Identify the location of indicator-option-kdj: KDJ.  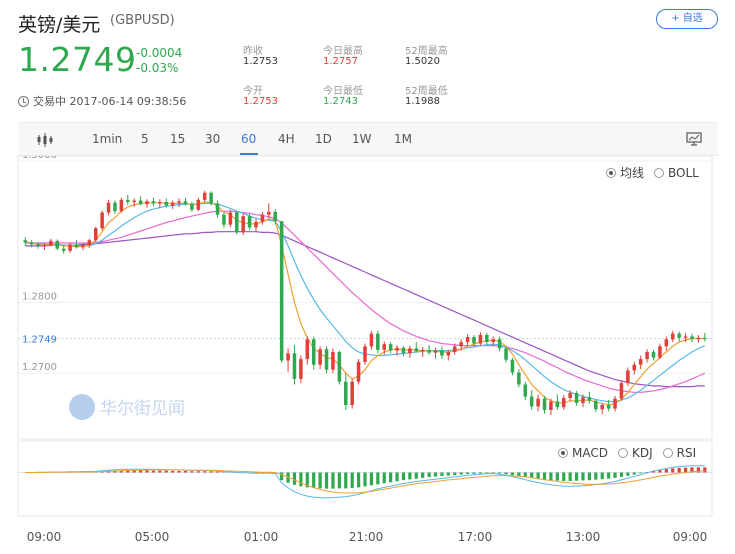
(635, 453).